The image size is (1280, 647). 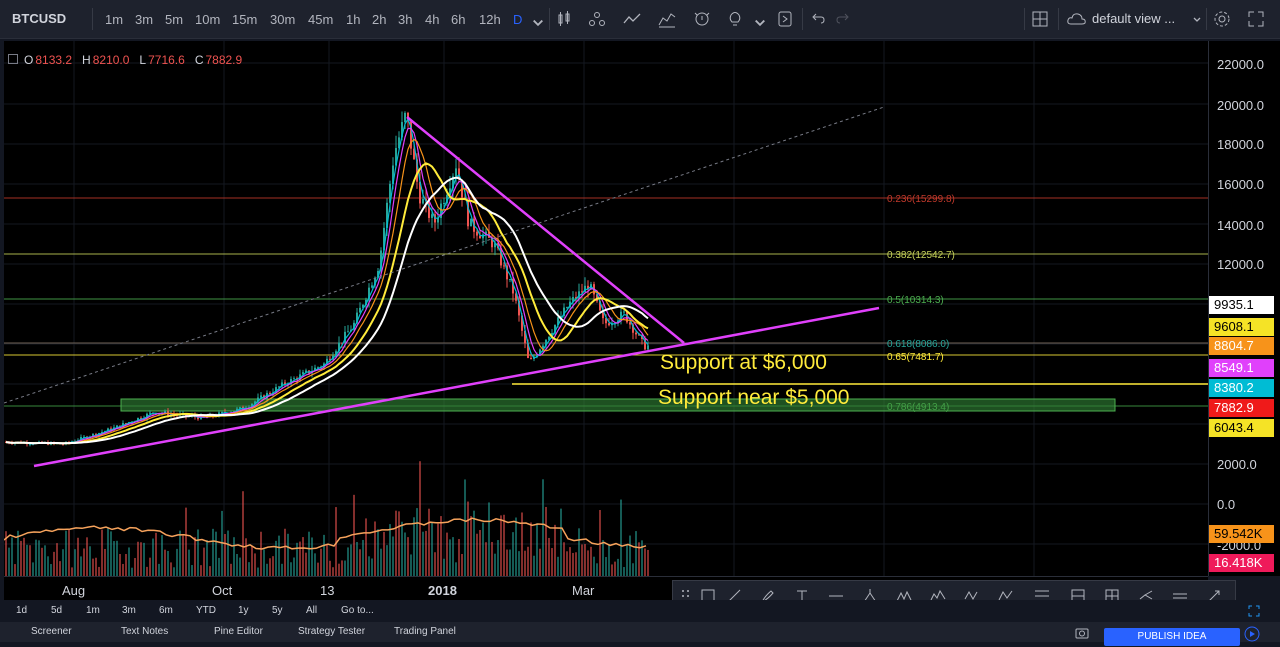 What do you see at coordinates (1256, 19) in the screenshot?
I see `fullscreen-icon` at bounding box center [1256, 19].